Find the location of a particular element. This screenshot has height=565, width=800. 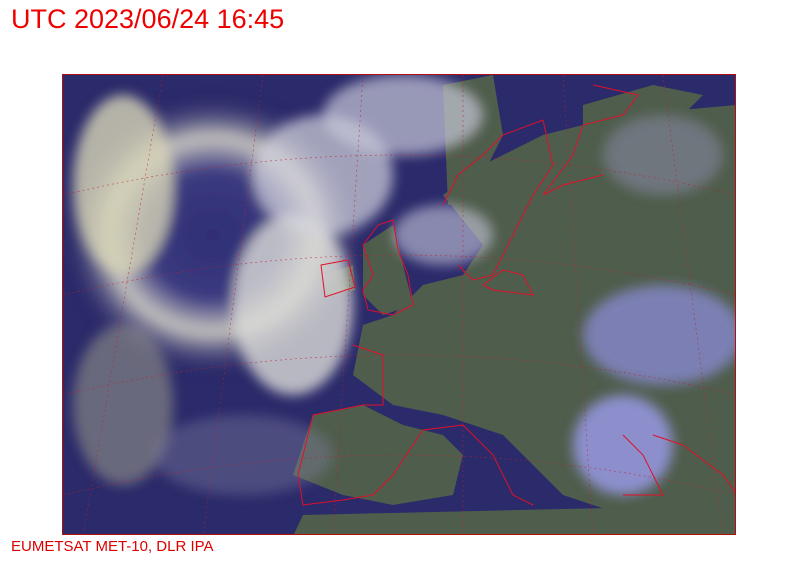

timestamp-title: UTC 2023/06/24 16:45 is located at coordinates (148, 19).